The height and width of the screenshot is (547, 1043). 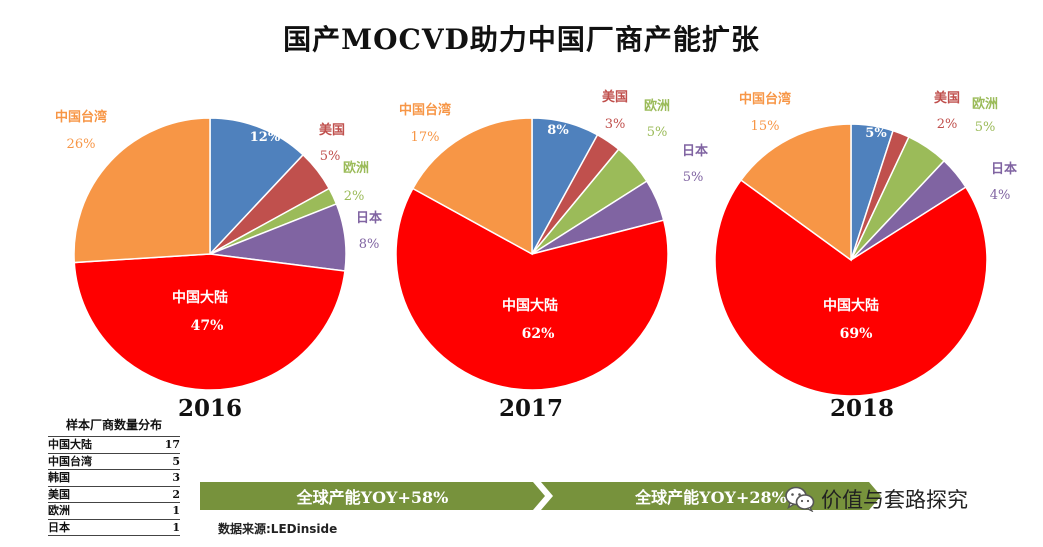 I want to click on slice-value-label: 47%, so click(x=207, y=326).